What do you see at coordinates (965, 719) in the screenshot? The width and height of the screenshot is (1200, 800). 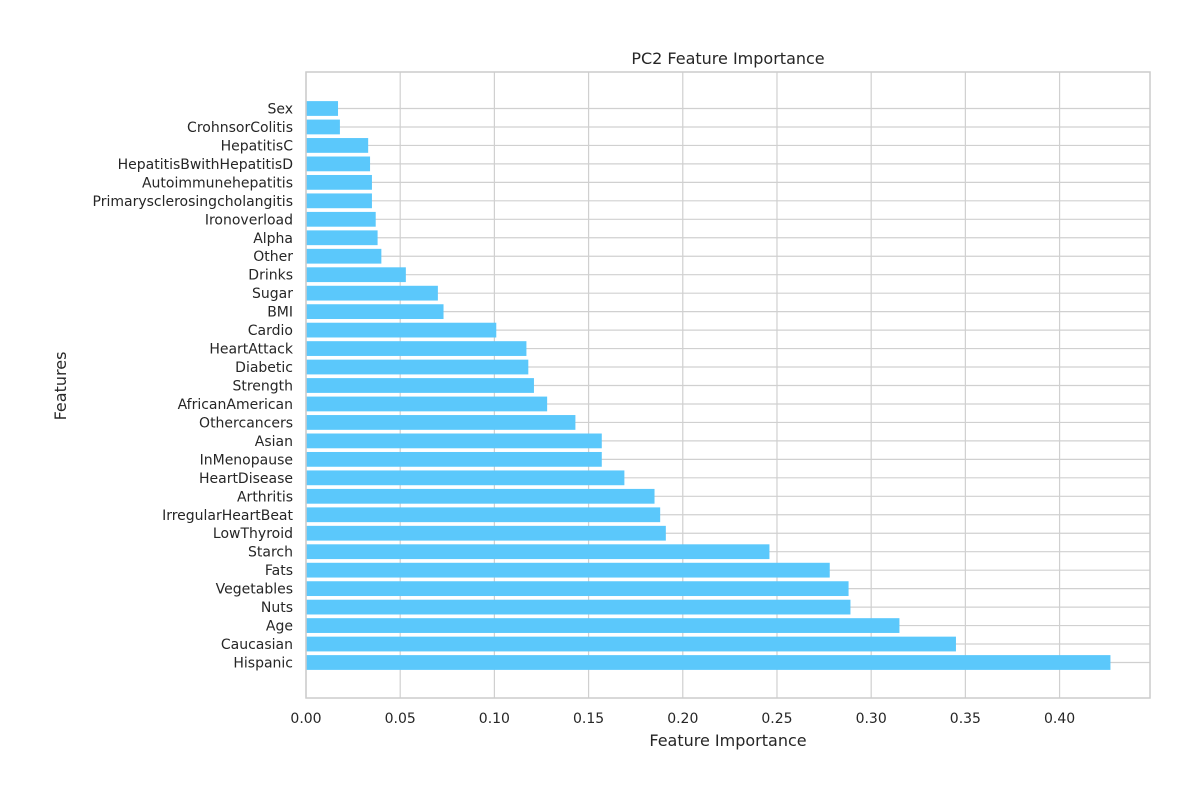 I see `x-tick-label: 0.35` at bounding box center [965, 719].